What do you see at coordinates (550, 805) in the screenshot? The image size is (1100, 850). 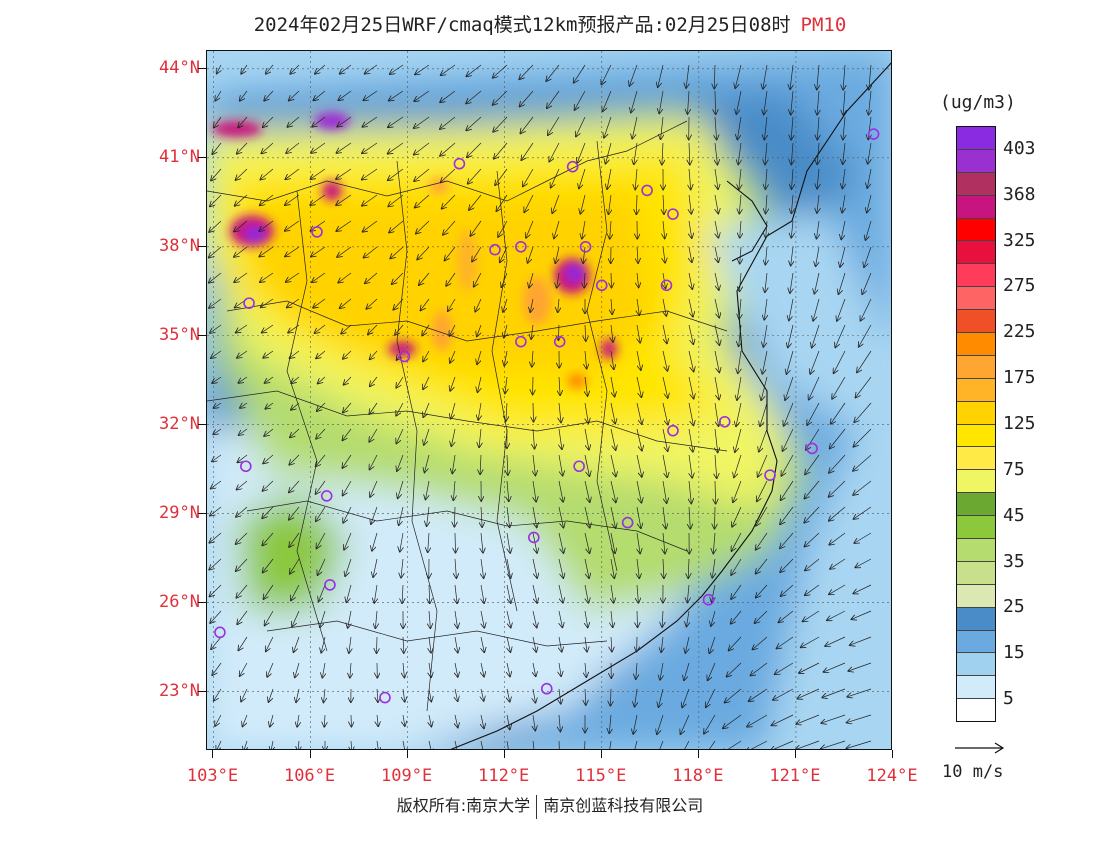 I see `footer: 版权所有:南京大学 南京创蓝科技有限公司` at bounding box center [550, 805].